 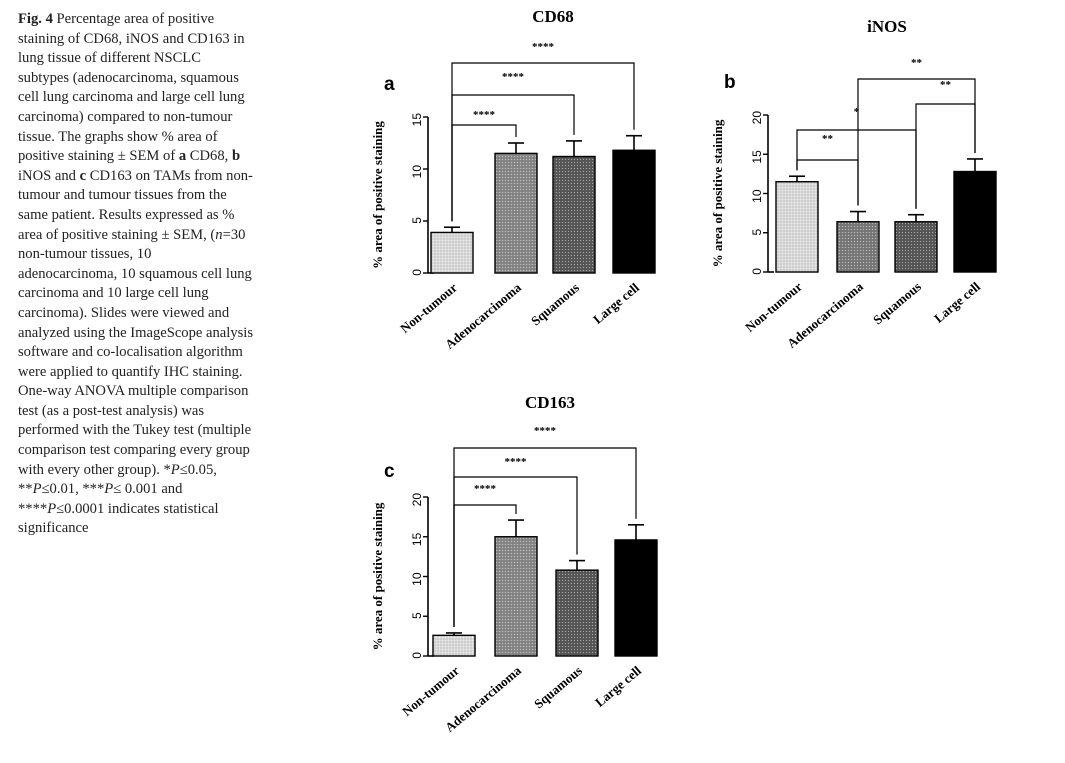 I want to click on caption-p4: P, so click(x=52, y=508).